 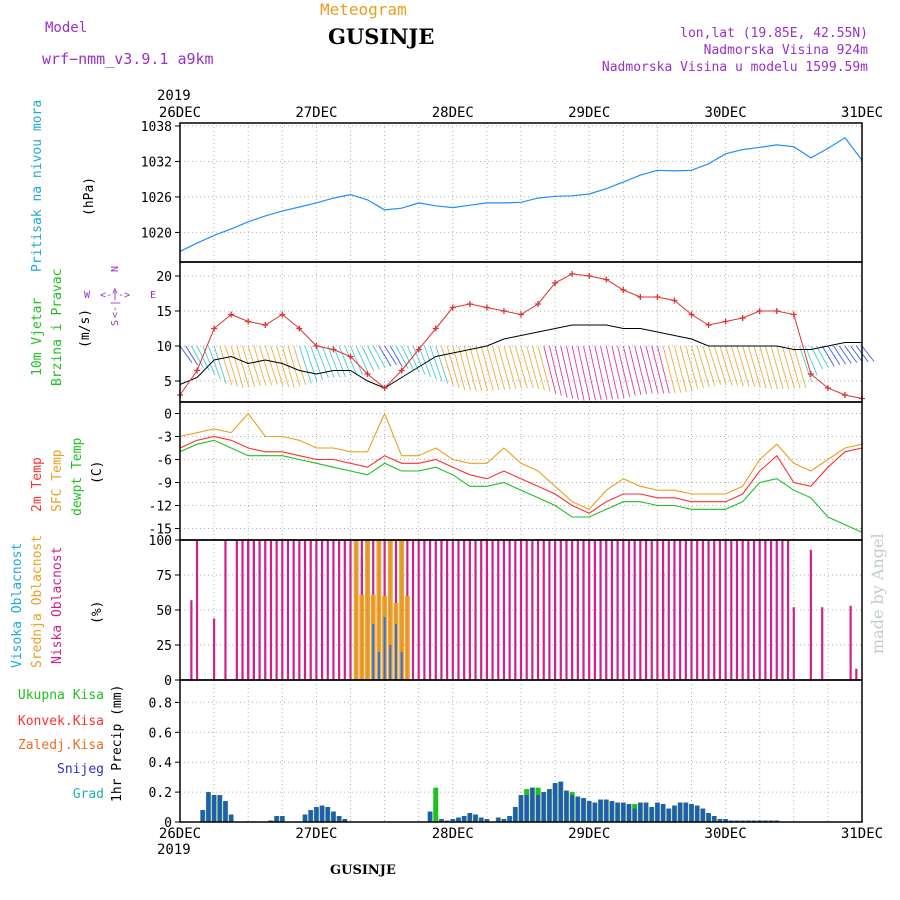 What do you see at coordinates (316, 113) in the screenshot?
I see `x-tick-label-top: 27DEC` at bounding box center [316, 113].